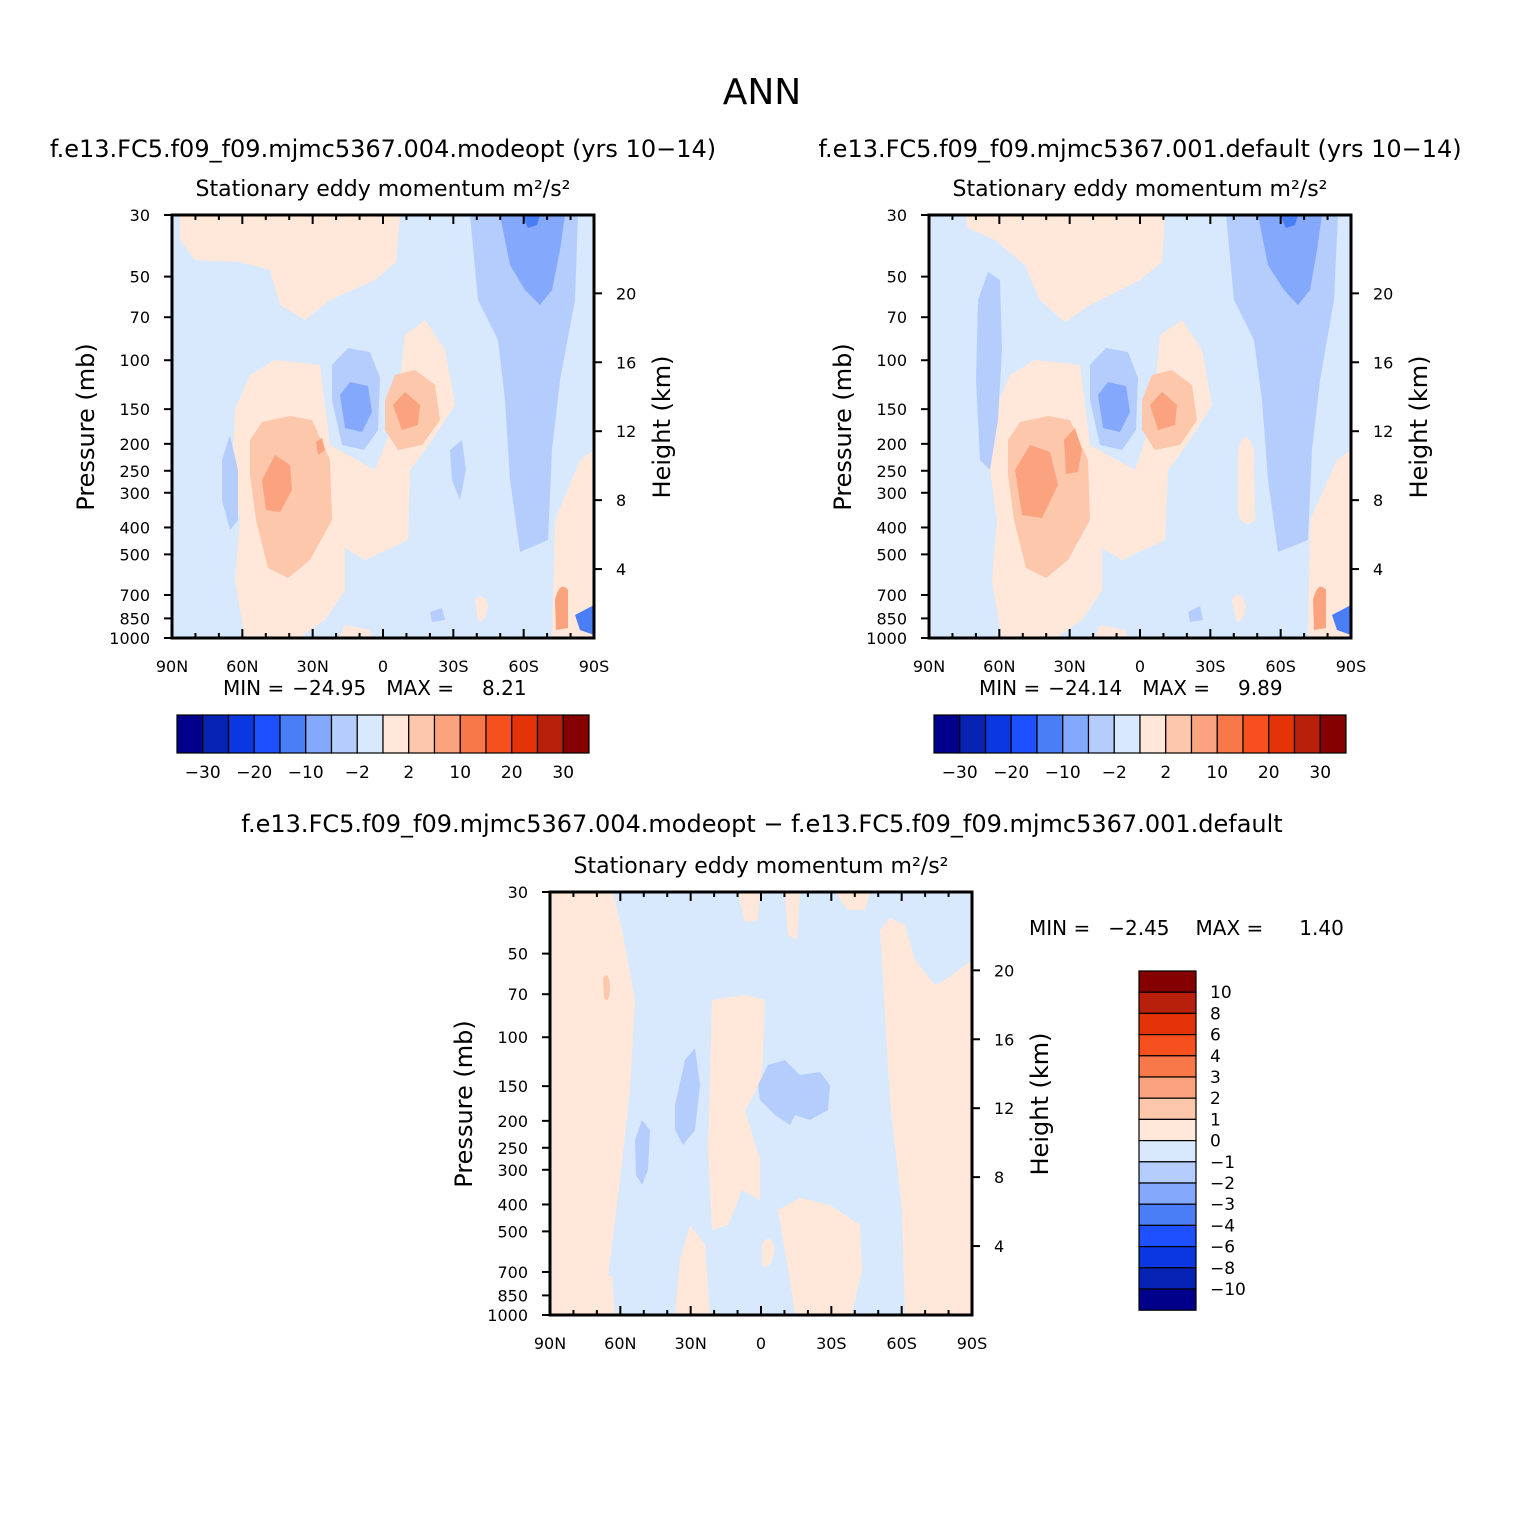 The height and width of the screenshot is (1524, 1524). I want to click on colorbar-label: −10, so click(1063, 773).